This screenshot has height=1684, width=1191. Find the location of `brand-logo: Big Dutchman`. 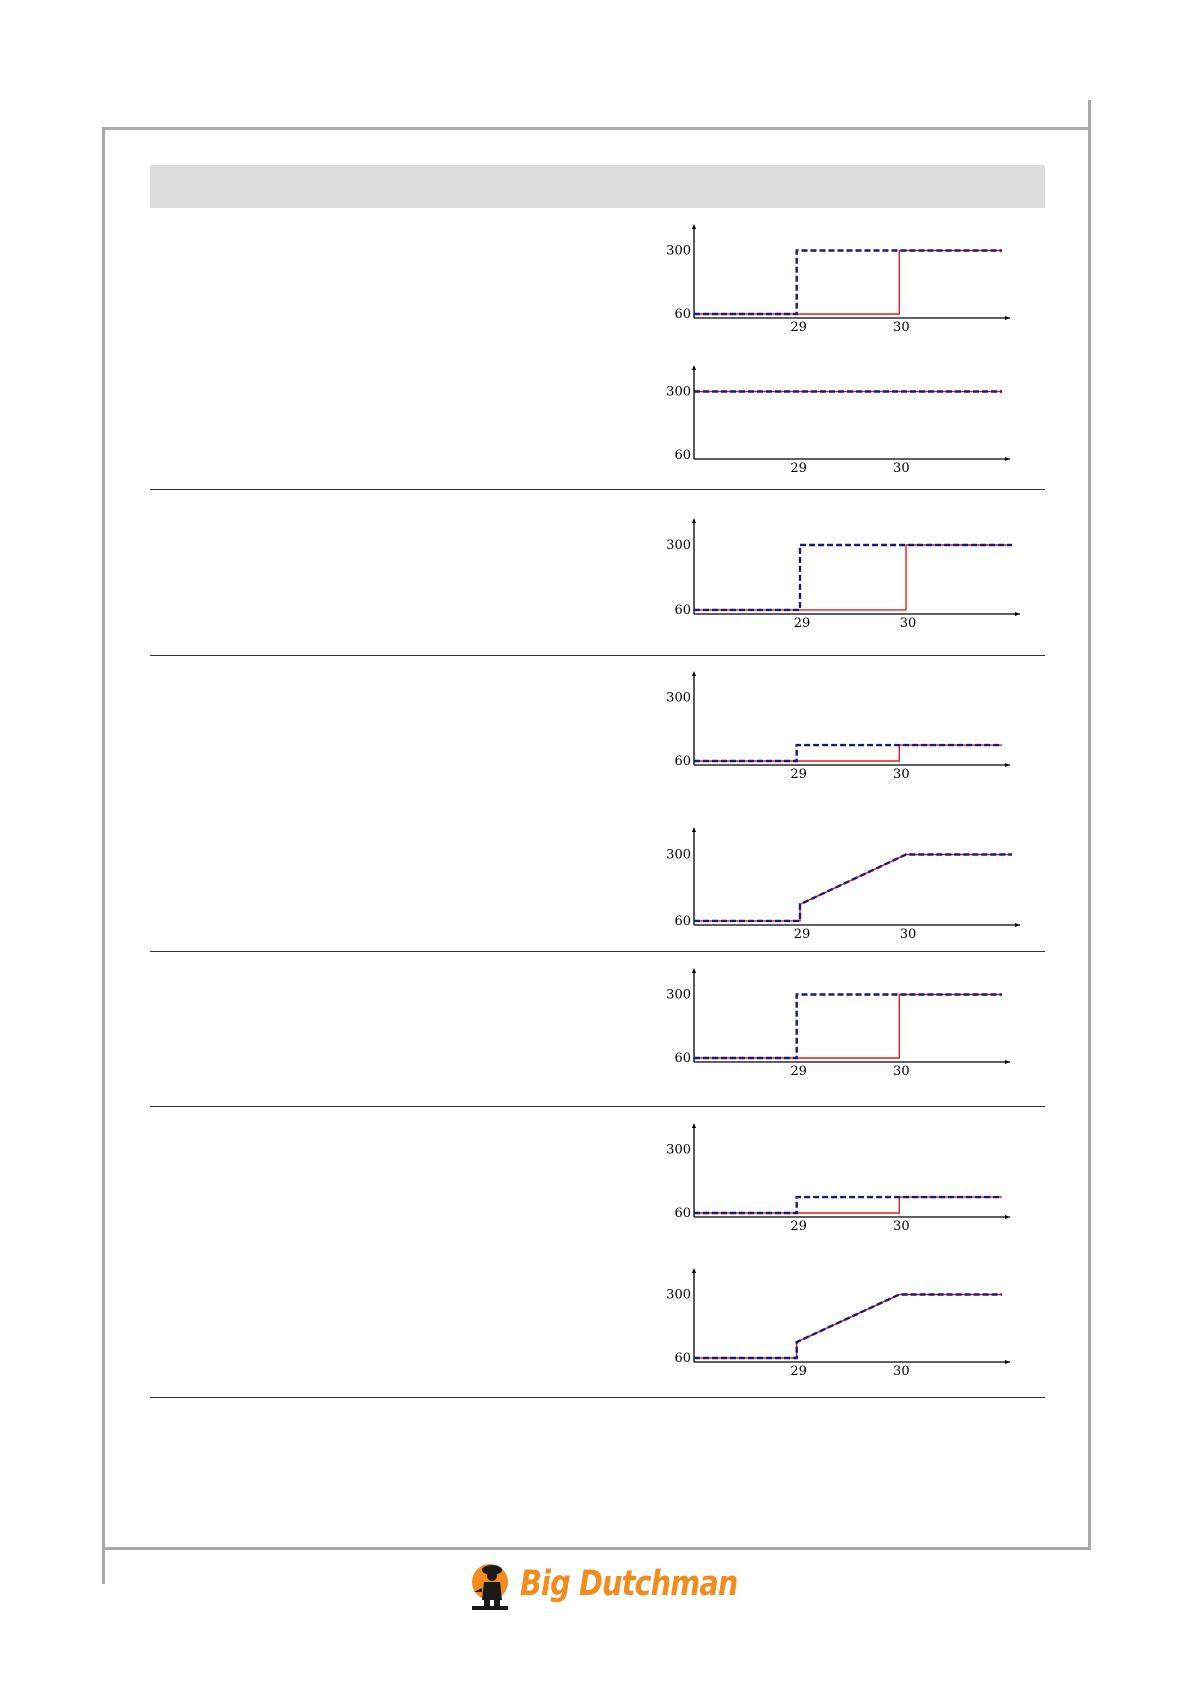

brand-logo: Big Dutchman is located at coordinates (603, 1588).